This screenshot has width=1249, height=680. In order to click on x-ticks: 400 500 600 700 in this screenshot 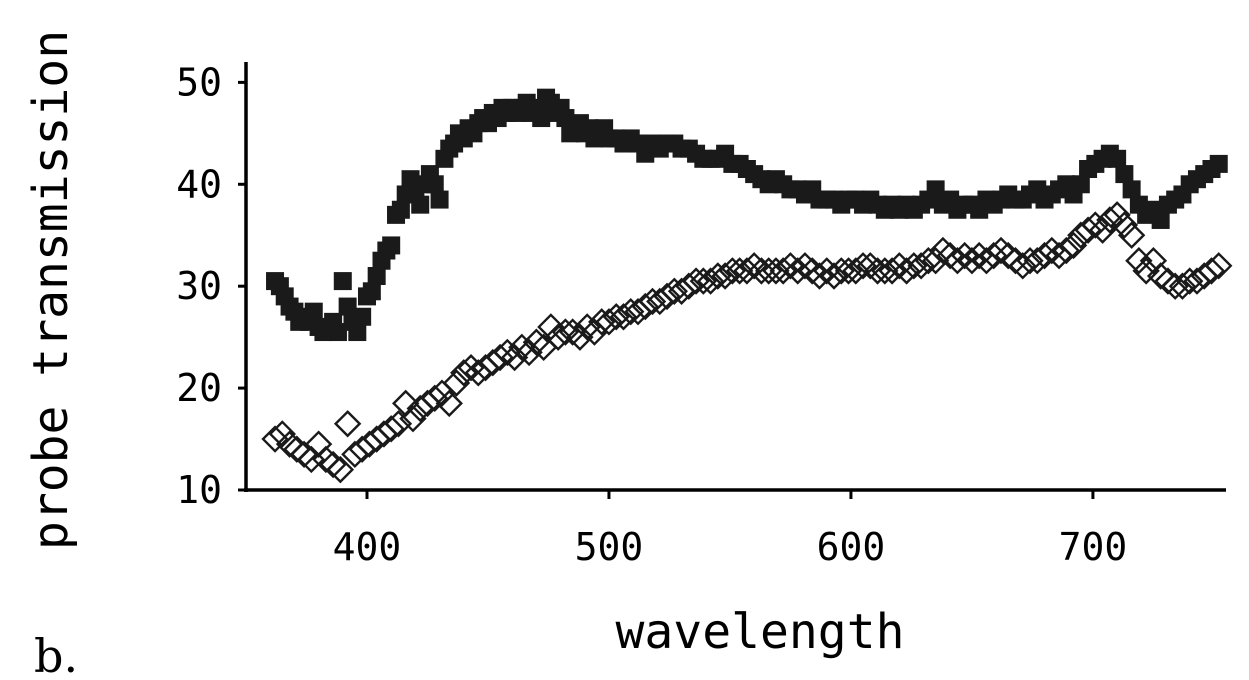, I will do `click(730, 529)`.